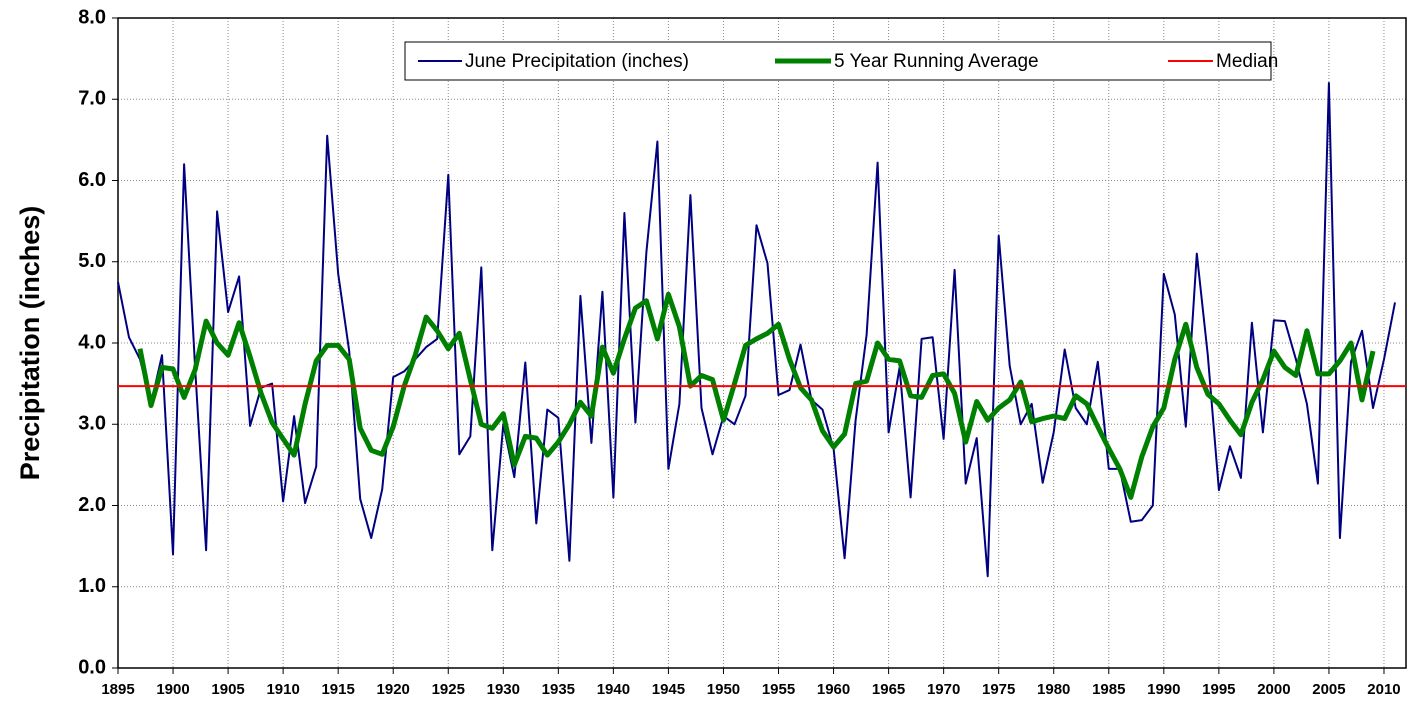 The height and width of the screenshot is (706, 1414). Describe the element at coordinates (503, 689) in the screenshot. I see `x-tick-label: 1930` at that location.